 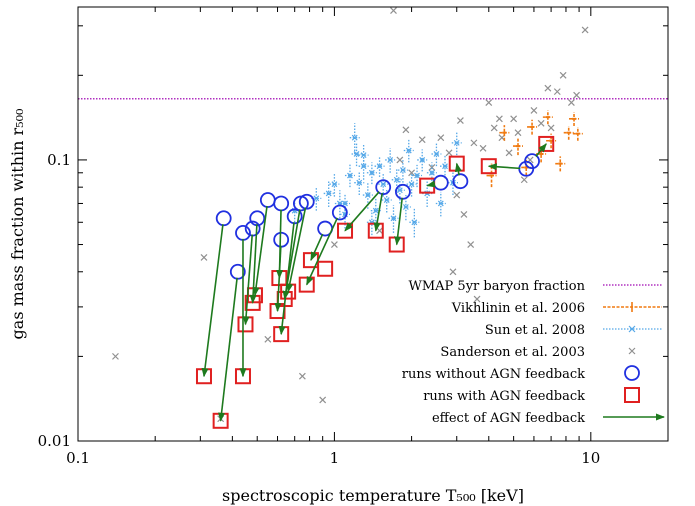 I want to click on legend-item-sun: Sun et al. 2008, so click(x=573, y=330).